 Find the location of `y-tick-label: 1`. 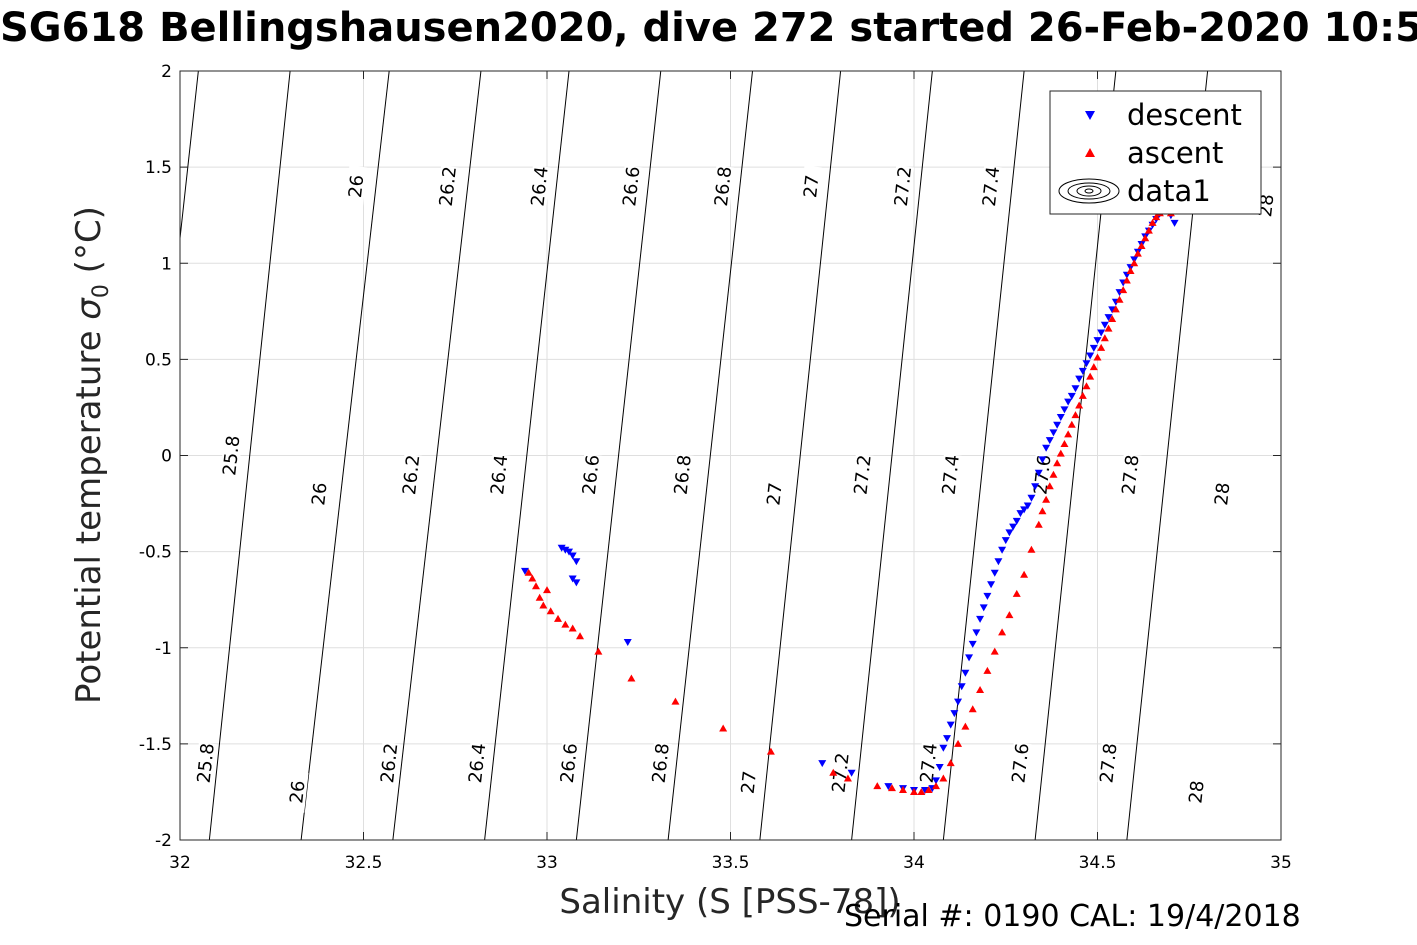

y-tick-label: 1 is located at coordinates (166, 264).